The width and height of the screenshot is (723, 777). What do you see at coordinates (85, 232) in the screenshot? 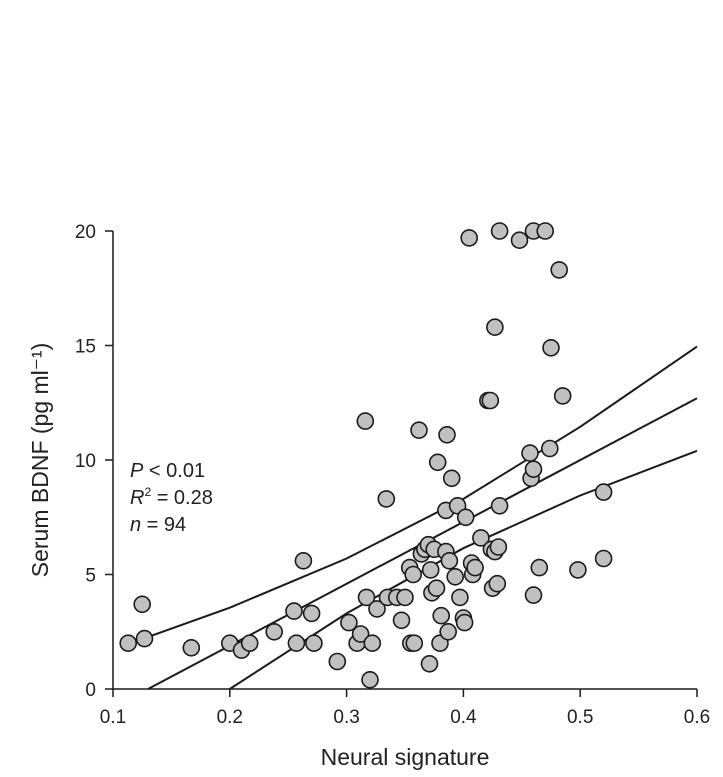
I see `y-tick-label: 20` at bounding box center [85, 232].